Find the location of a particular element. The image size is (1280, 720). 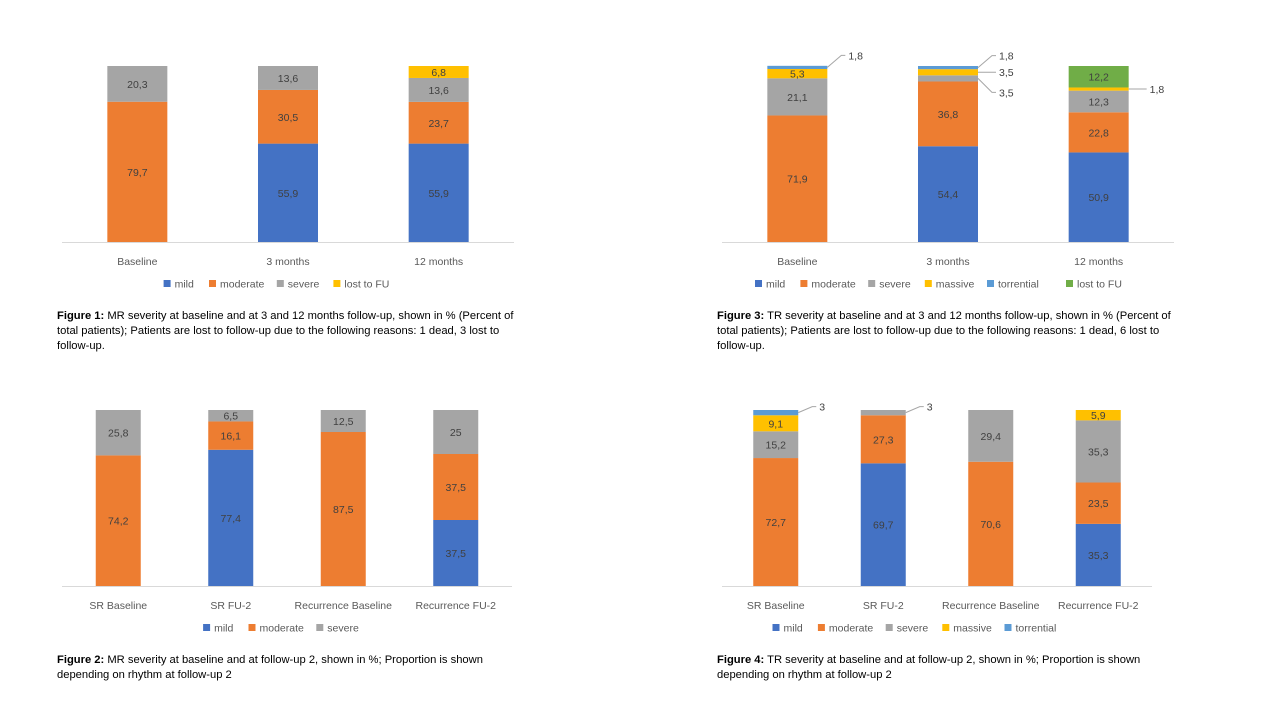

bar-baseline-massive is located at coordinates (797, 73).